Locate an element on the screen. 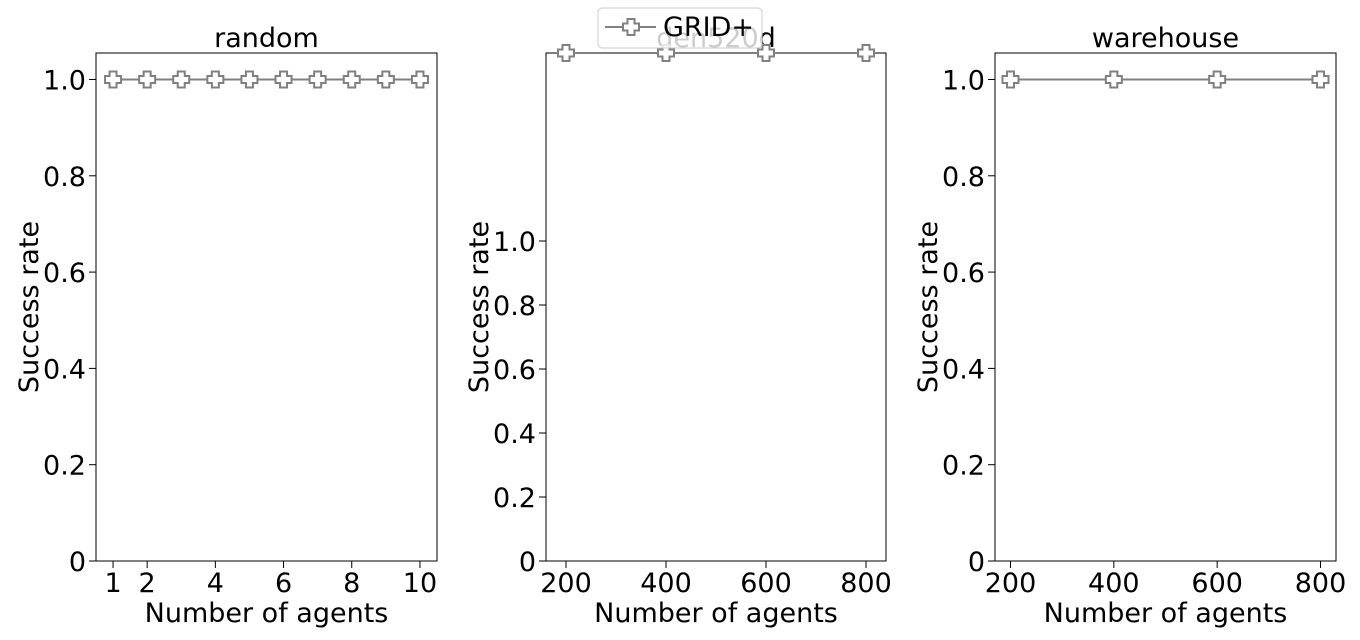  x-tick-label: 4 is located at coordinates (215, 583).